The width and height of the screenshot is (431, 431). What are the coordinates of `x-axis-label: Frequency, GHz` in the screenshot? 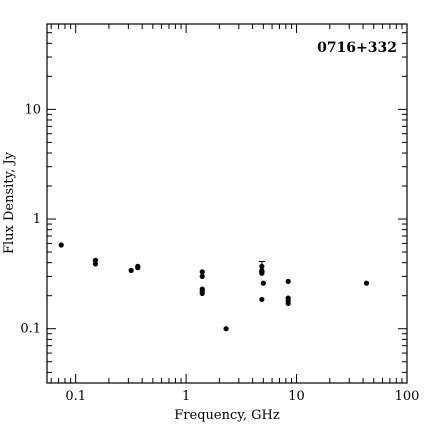 It's located at (227, 415).